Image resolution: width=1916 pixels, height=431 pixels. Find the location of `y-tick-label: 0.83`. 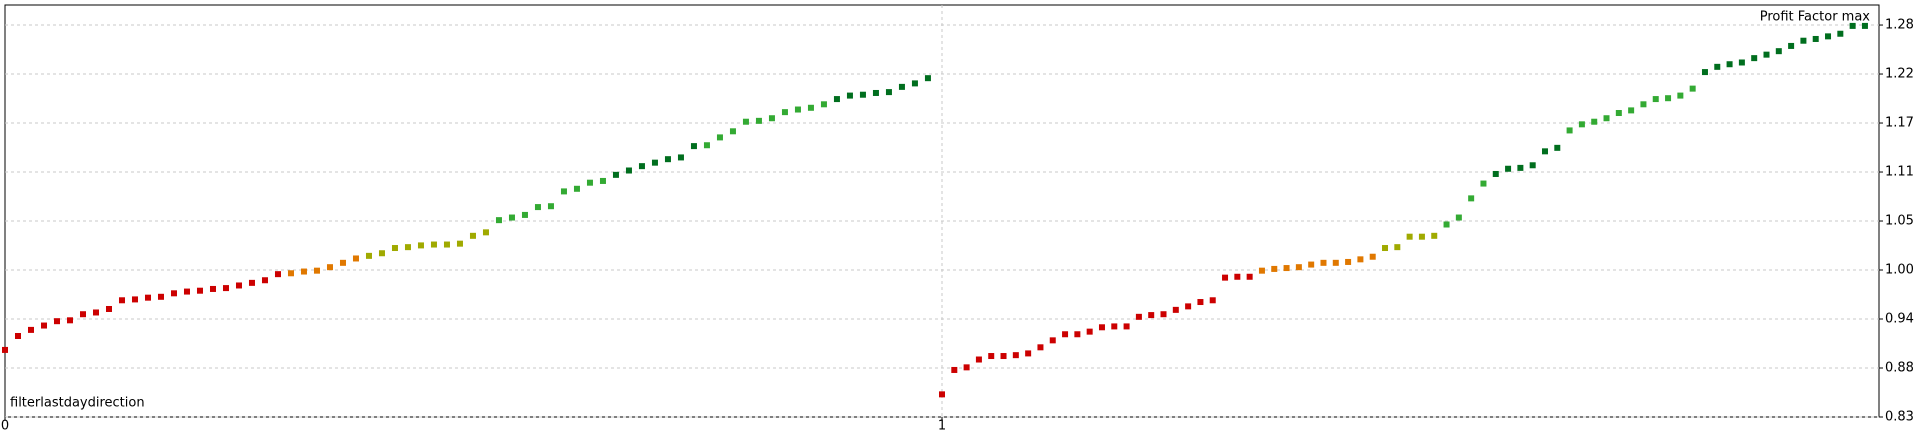

y-tick-label: 0.83 is located at coordinates (1899, 417).